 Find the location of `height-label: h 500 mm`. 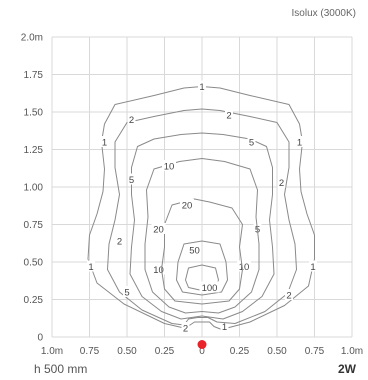

height-label: h 500 mm is located at coordinates (61, 369).